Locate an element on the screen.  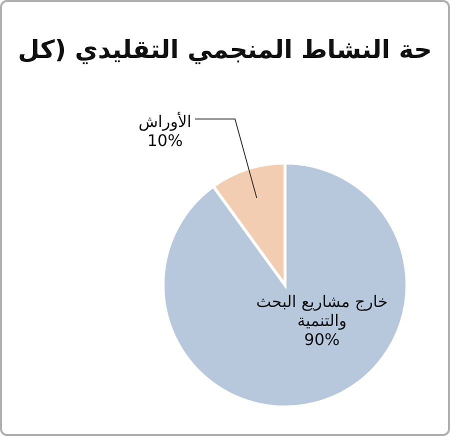
chart-title: حة النشاط المنجمي التقليدي (كل is located at coordinates (225, 50).